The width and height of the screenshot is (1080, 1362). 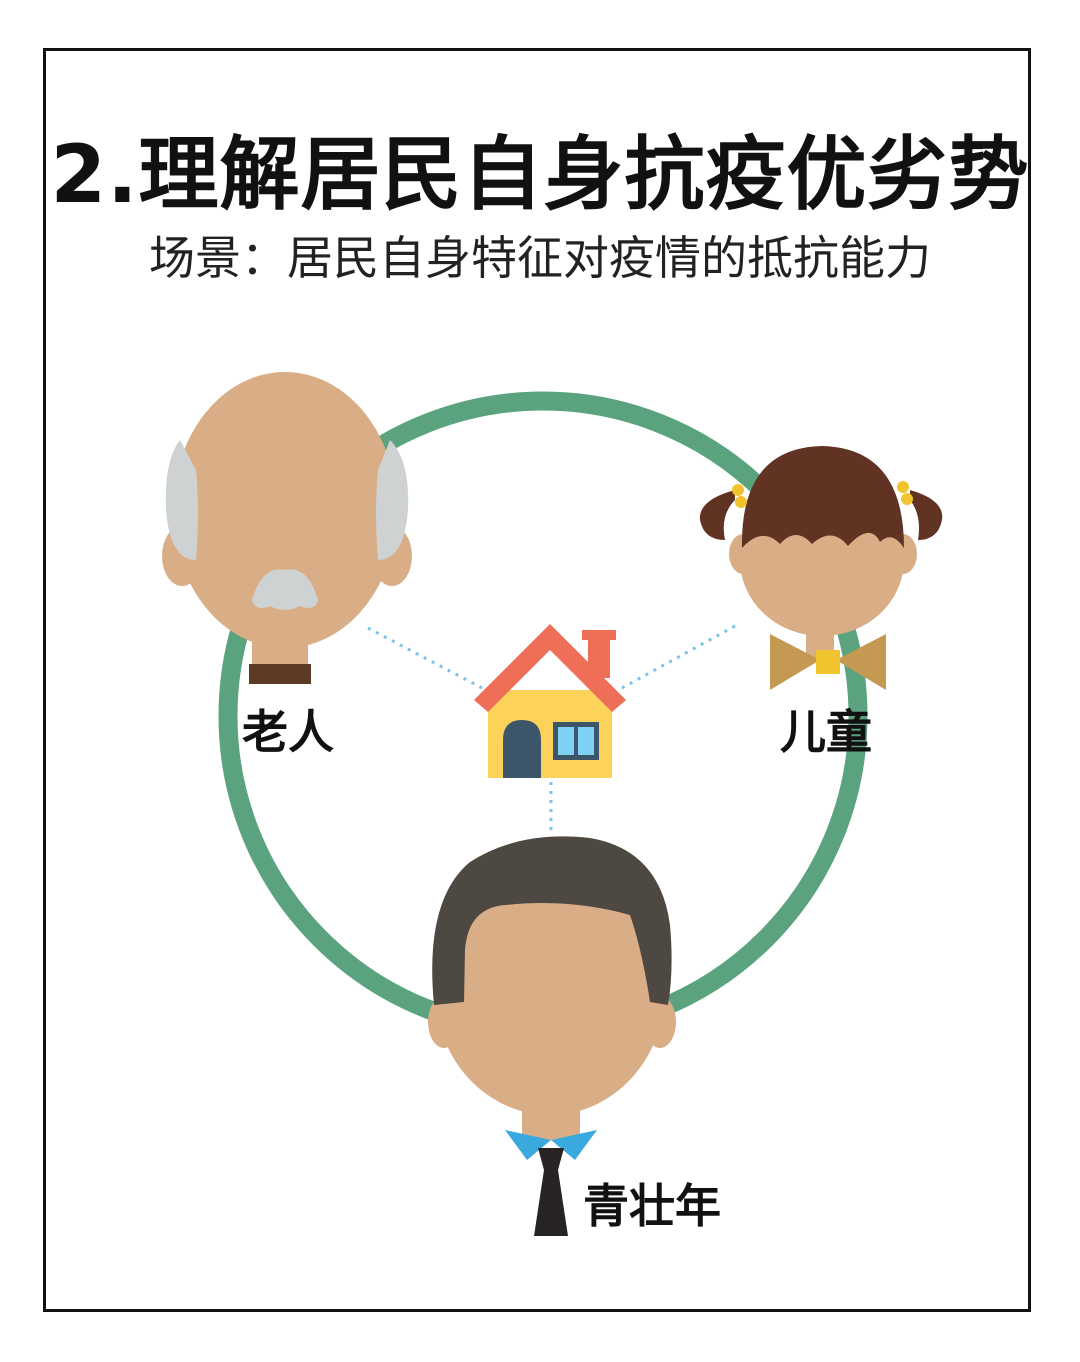 I want to click on elder-avatar-icon, so click(x=287, y=528).